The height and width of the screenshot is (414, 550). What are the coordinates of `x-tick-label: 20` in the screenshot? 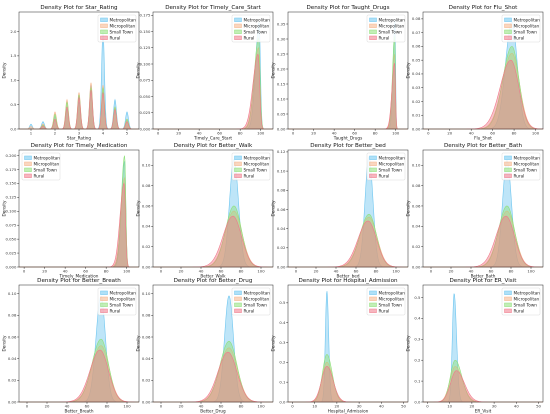 It's located at (178, 133).